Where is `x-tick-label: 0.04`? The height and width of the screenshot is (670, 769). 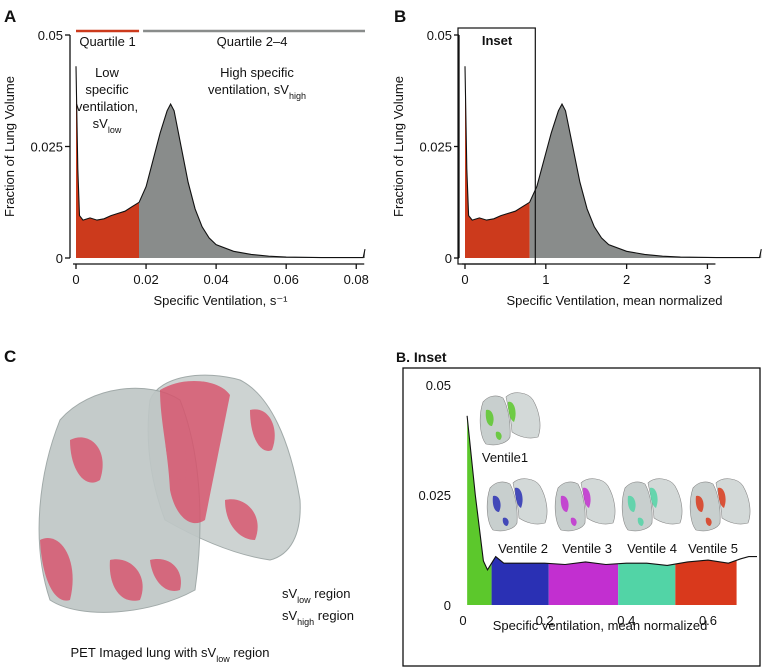
x-tick-label: 0.04 is located at coordinates (215, 279).